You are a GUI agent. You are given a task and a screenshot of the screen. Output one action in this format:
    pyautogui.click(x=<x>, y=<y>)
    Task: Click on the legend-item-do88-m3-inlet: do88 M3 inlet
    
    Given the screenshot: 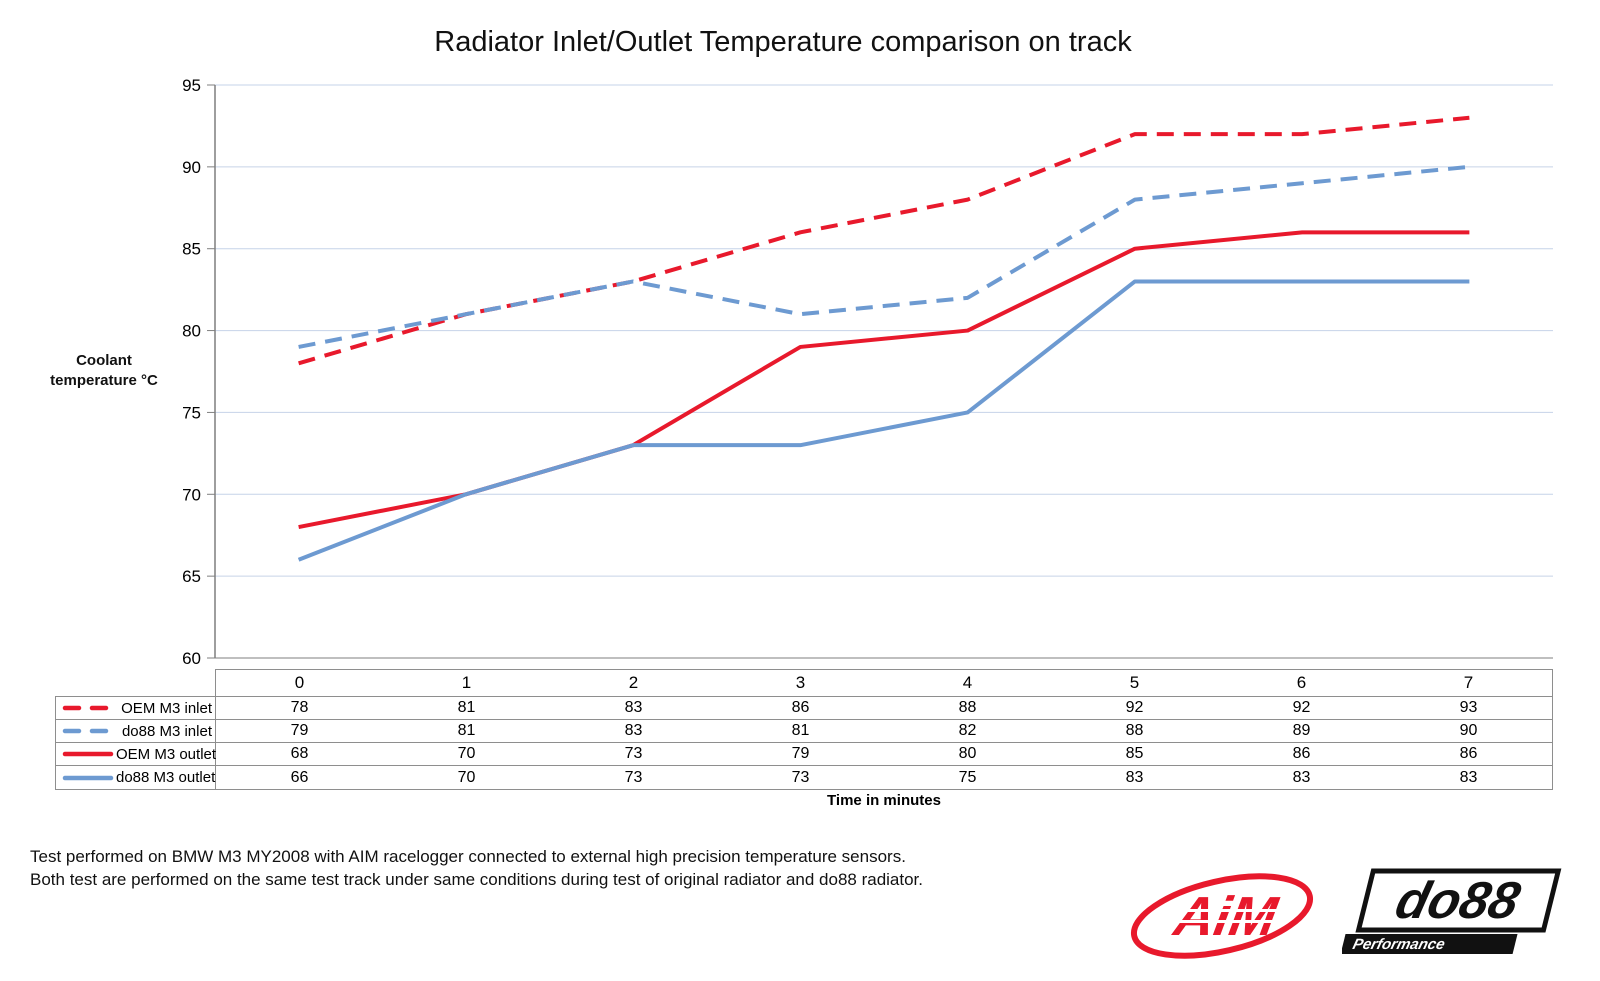 What is the action you would take?
    pyautogui.click(x=136, y=731)
    